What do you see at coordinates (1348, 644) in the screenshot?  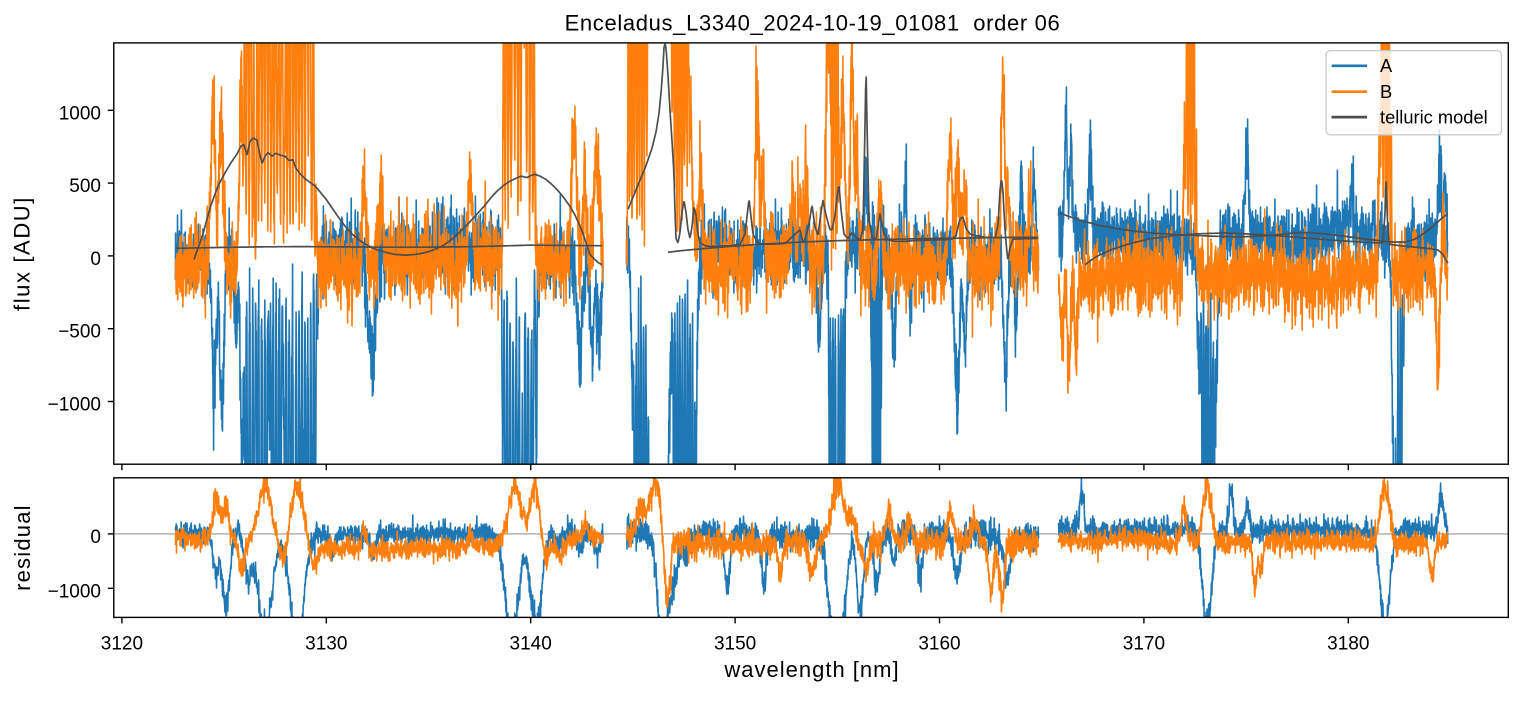 I see `svg-text: 3180` at bounding box center [1348, 644].